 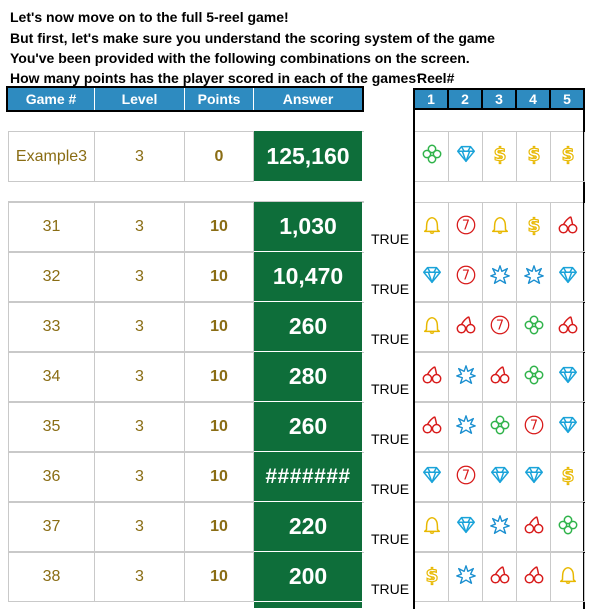 What do you see at coordinates (219, 99) in the screenshot?
I see `header-points: Points` at bounding box center [219, 99].